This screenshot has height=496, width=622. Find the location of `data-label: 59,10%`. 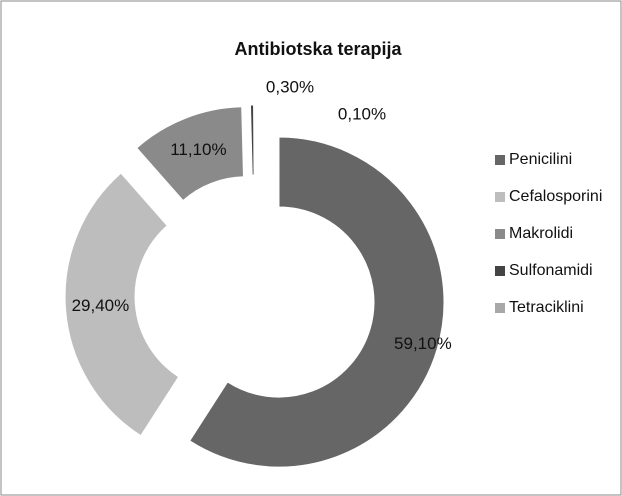

data-label: 59,10% is located at coordinates (423, 343).